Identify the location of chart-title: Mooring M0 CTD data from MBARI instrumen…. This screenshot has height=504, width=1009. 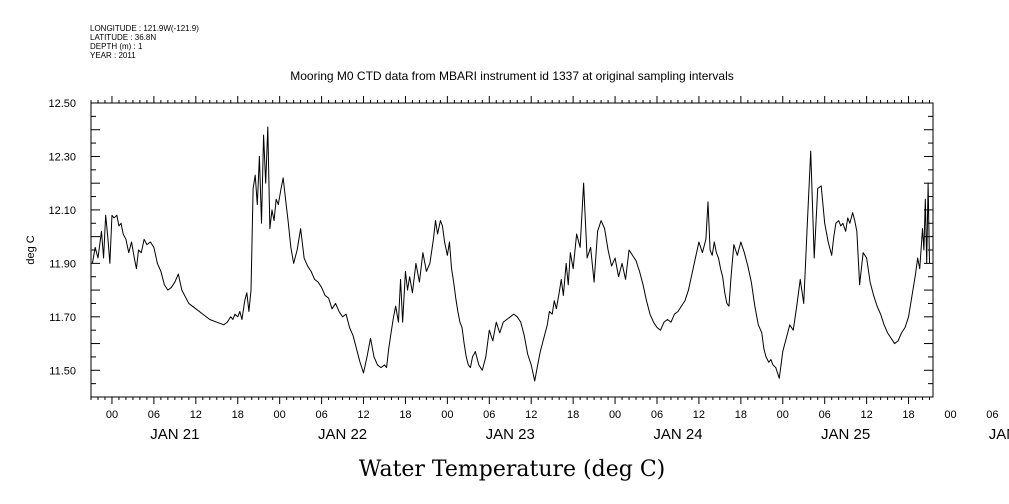
(512, 76).